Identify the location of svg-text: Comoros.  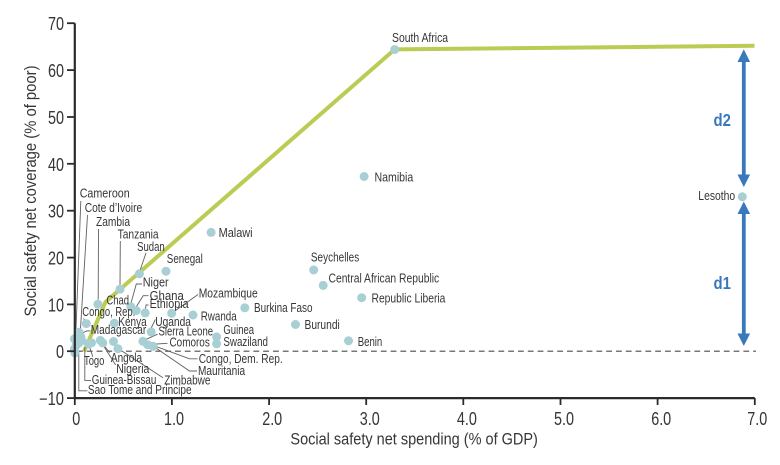
(190, 342).